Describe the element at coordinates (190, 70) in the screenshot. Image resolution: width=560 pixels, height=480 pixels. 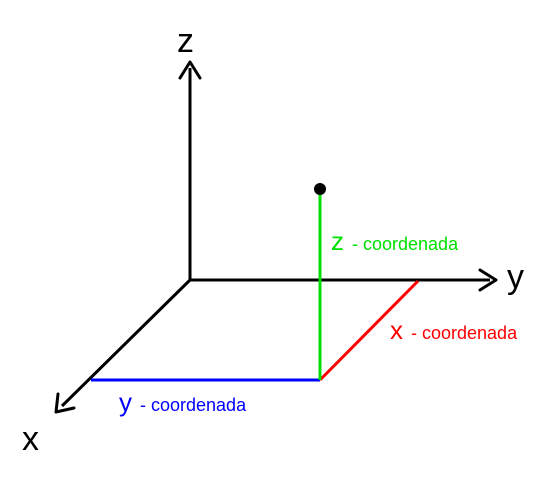
I see `z-arrowhead` at that location.